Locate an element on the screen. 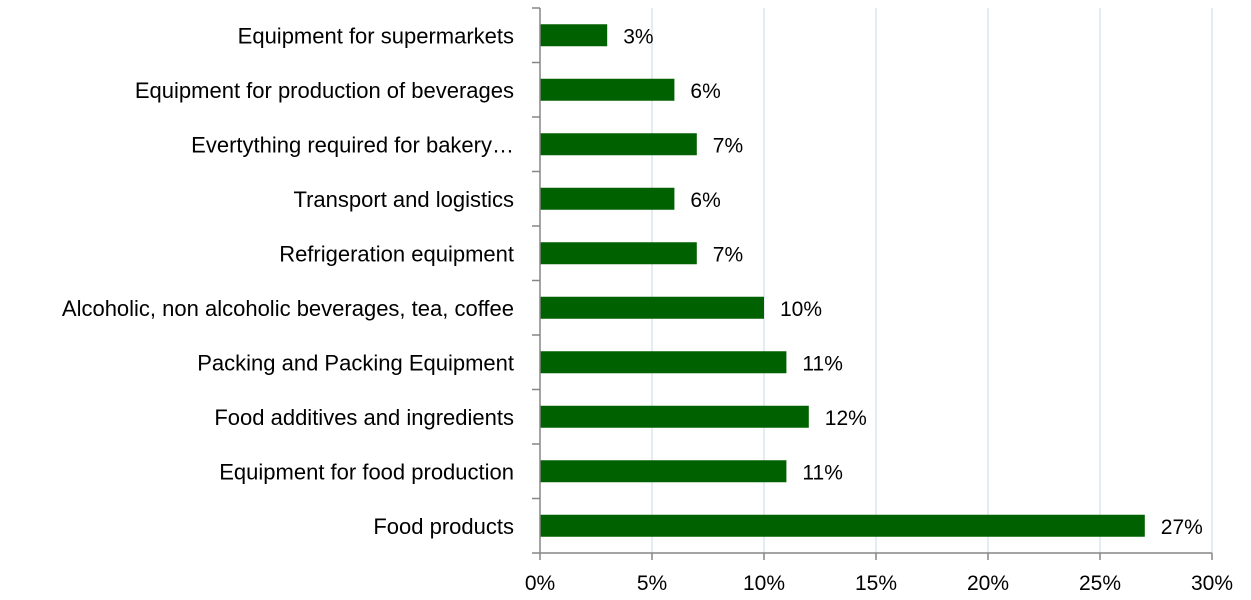 This screenshot has height=600, width=1251. category-label-6: Packing and Packing Equipment is located at coordinates (355, 362).